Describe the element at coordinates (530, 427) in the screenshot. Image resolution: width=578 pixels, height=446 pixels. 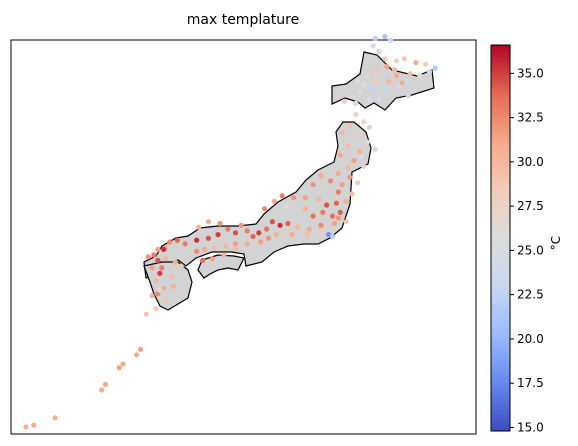
I see `colorbar-tick-label: 15.0` at that location.